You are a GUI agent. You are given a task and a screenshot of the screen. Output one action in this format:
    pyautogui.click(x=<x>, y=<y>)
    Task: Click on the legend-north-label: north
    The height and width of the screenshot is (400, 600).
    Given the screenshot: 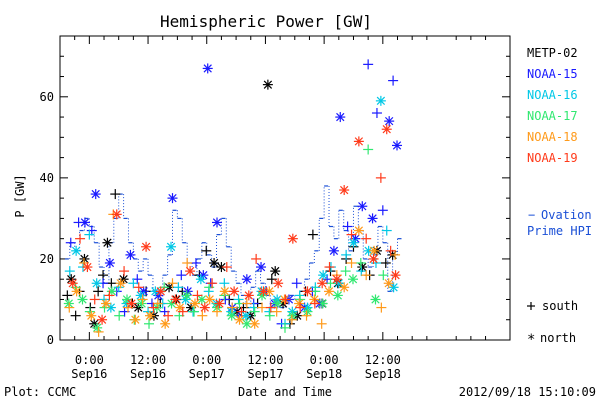 What is the action you would take?
    pyautogui.click(x=558, y=338)
    